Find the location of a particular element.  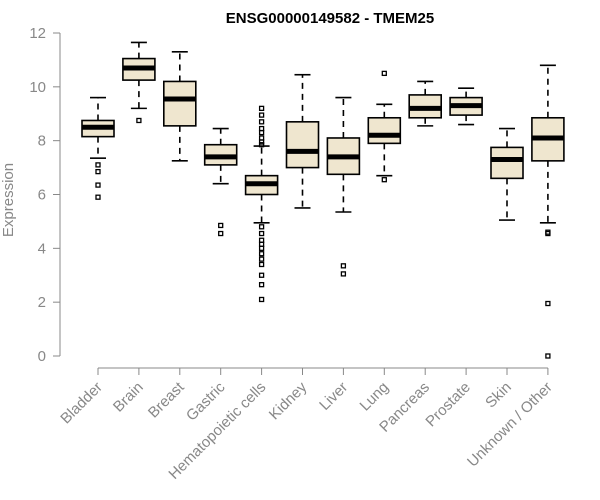

y-tick-label: 6 is located at coordinates (42, 195).